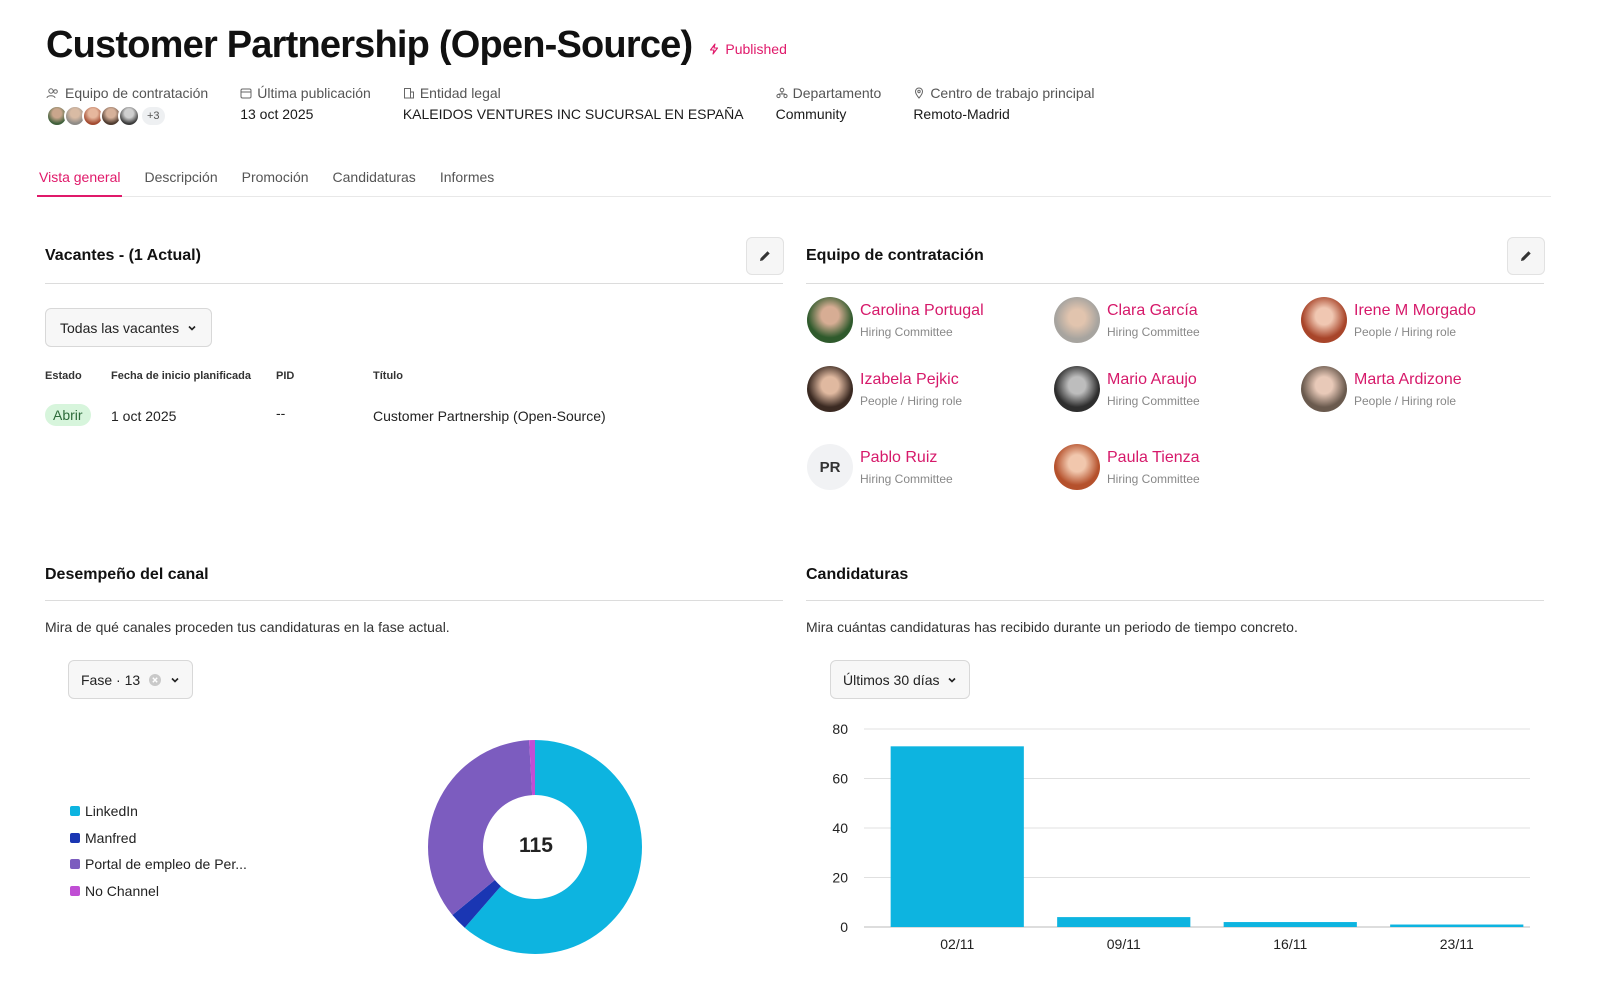 The width and height of the screenshot is (1599, 987). I want to click on member-name: Carolina Portugal, so click(922, 310).